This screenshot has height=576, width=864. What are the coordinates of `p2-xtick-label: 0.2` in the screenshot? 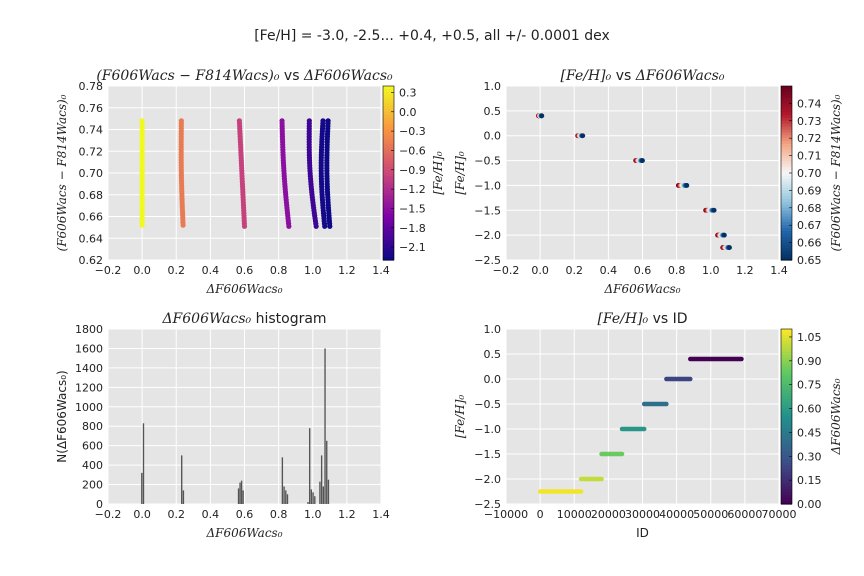 It's located at (575, 270).